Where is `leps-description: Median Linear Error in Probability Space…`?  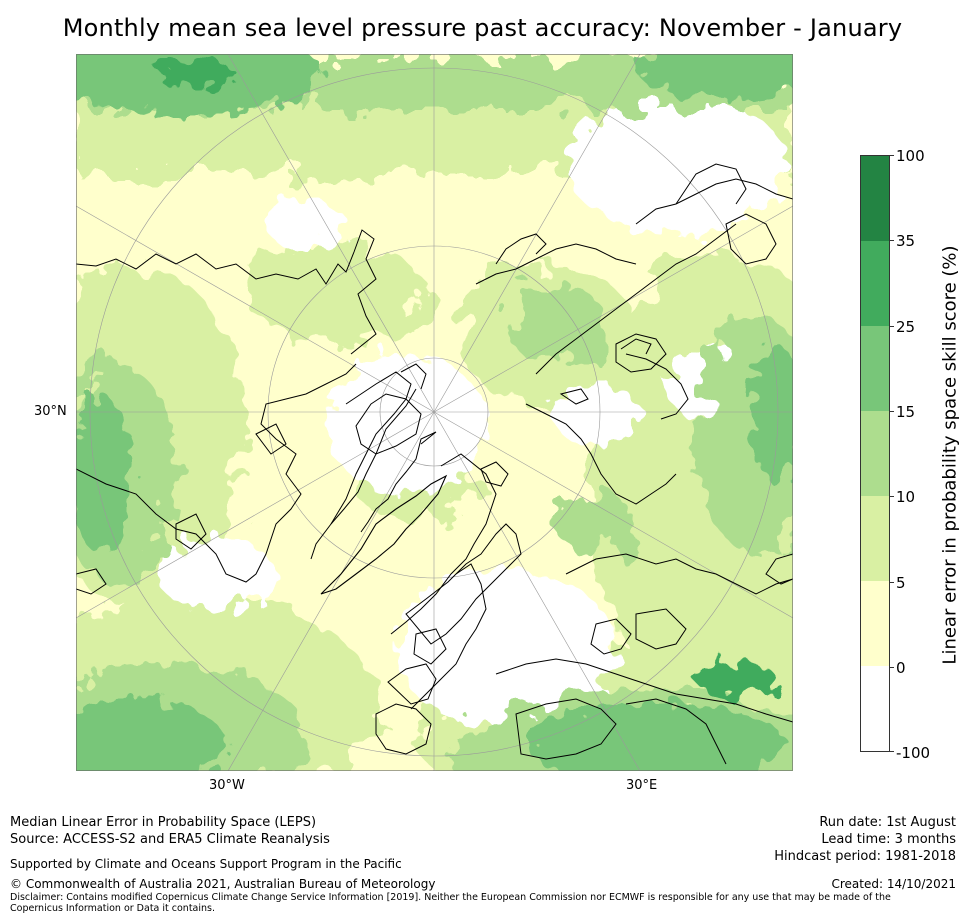 leps-description: Median Linear Error in Probability Space… is located at coordinates (163, 822).